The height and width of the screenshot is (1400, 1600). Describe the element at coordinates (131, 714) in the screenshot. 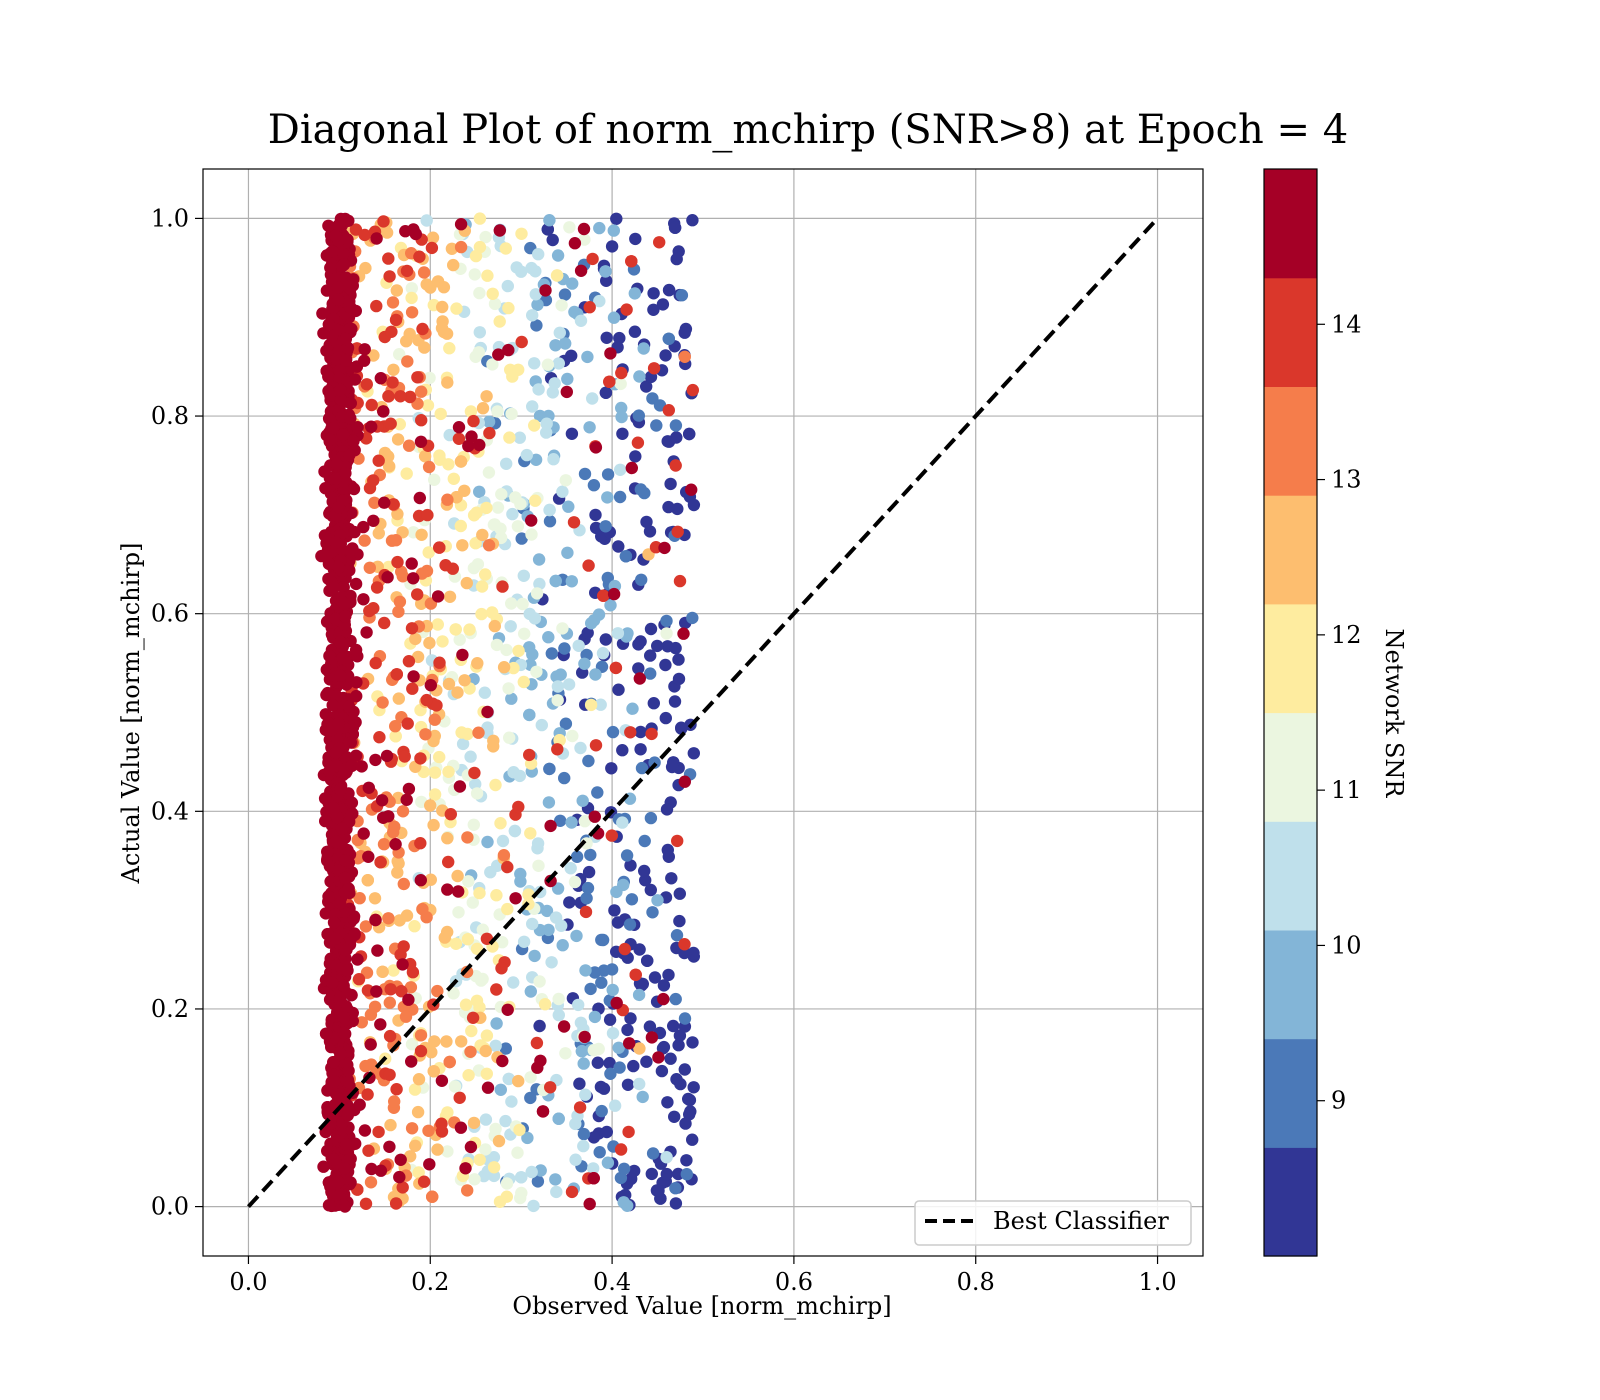

I see `y-axis-label: Actual Value [norm_mchirp]` at that location.